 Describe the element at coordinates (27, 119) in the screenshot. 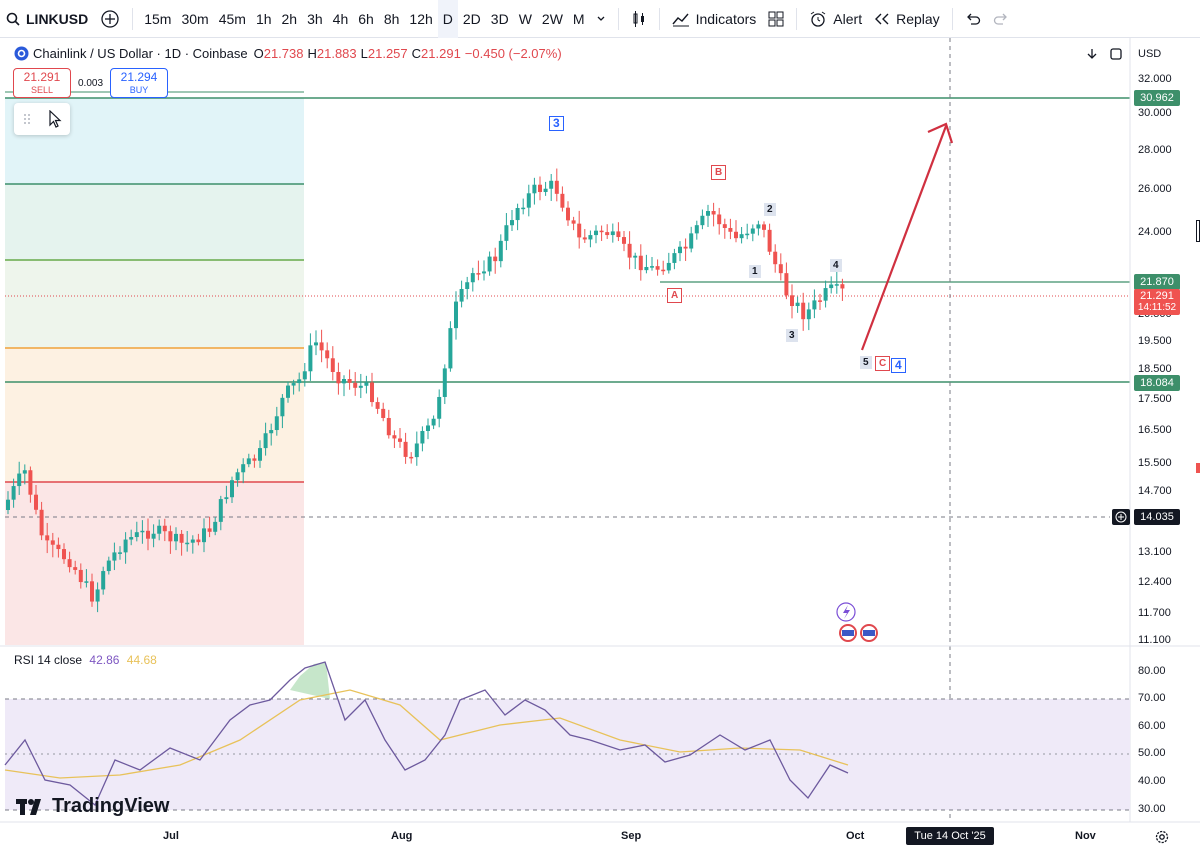

I see `drag-handle-icon` at that location.